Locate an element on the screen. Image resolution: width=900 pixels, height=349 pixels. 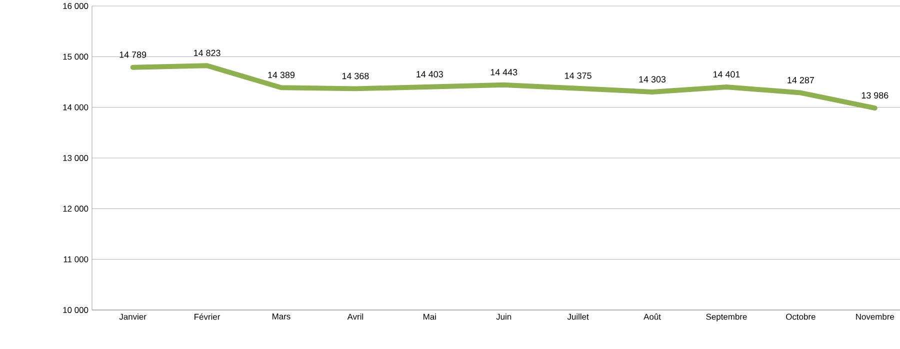
x-tick-label: Juillet is located at coordinates (578, 317).